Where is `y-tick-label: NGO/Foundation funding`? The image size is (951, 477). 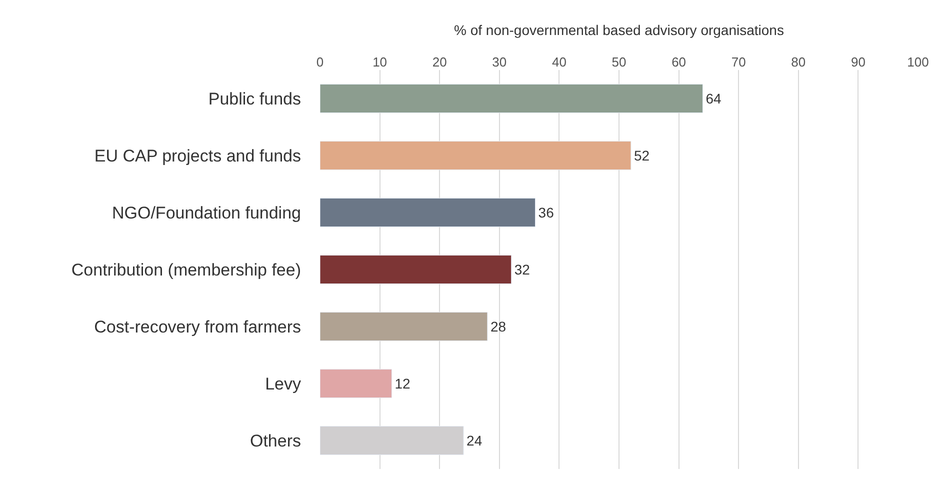
y-tick-label: NGO/Foundation funding is located at coordinates (206, 212).